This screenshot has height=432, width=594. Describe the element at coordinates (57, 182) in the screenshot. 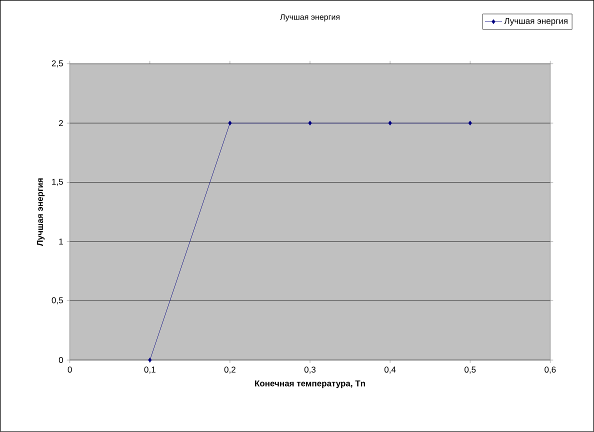

I see `y-tick-label: 1,5` at that location.